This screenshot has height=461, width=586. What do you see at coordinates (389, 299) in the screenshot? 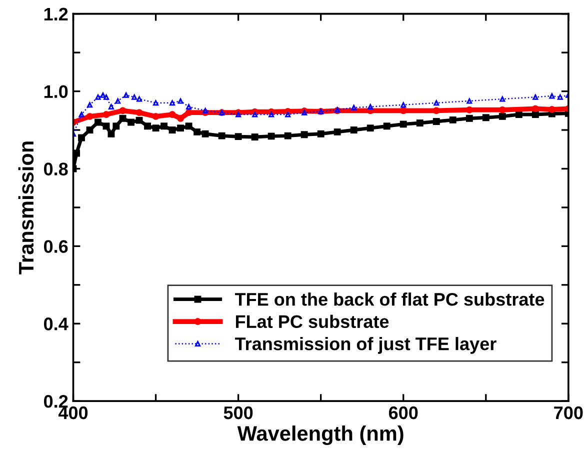
I see `legend-label: TFE on the back of flat PC substrate` at bounding box center [389, 299].